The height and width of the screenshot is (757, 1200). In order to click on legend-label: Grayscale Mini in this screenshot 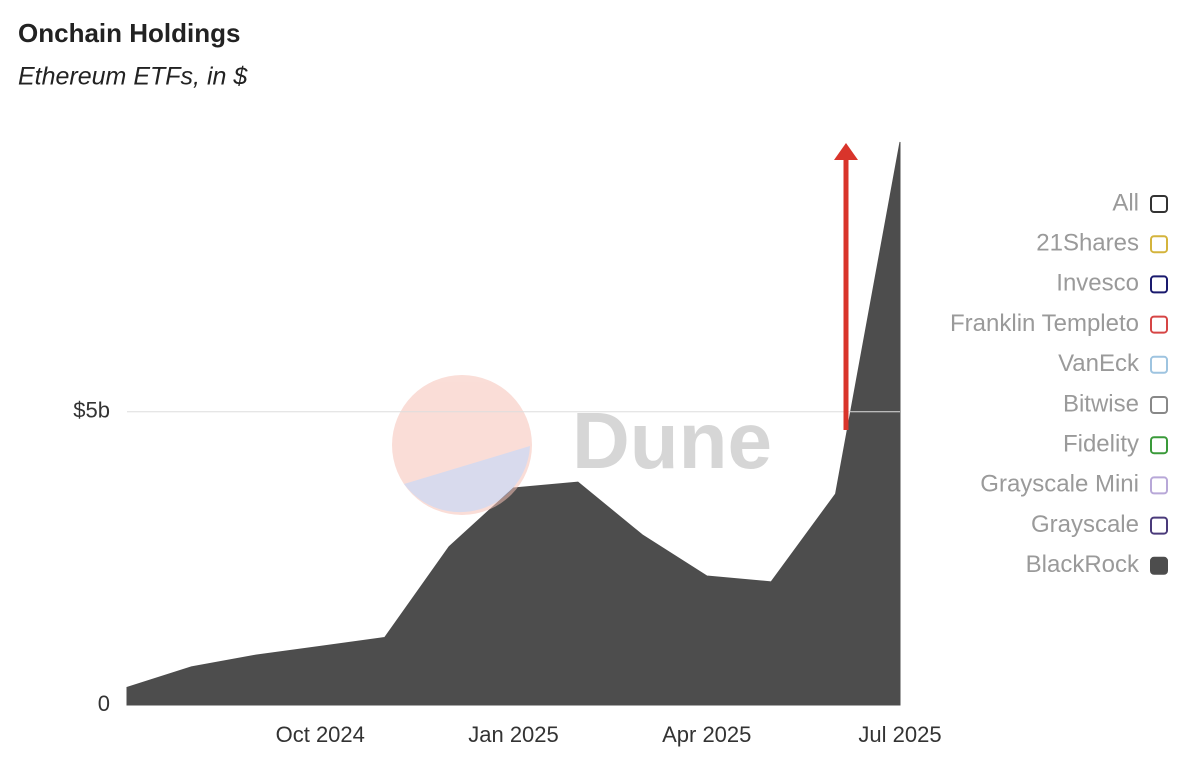, I will do `click(1059, 484)`.